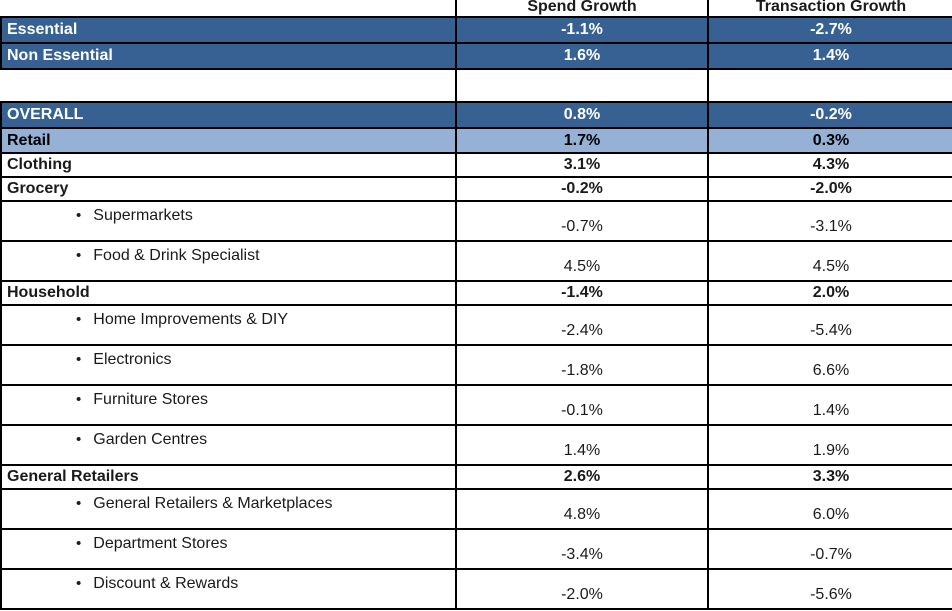 The width and height of the screenshot is (952, 611). Describe the element at coordinates (829, 509) in the screenshot. I see `transaction-value: 6.0%` at that location.